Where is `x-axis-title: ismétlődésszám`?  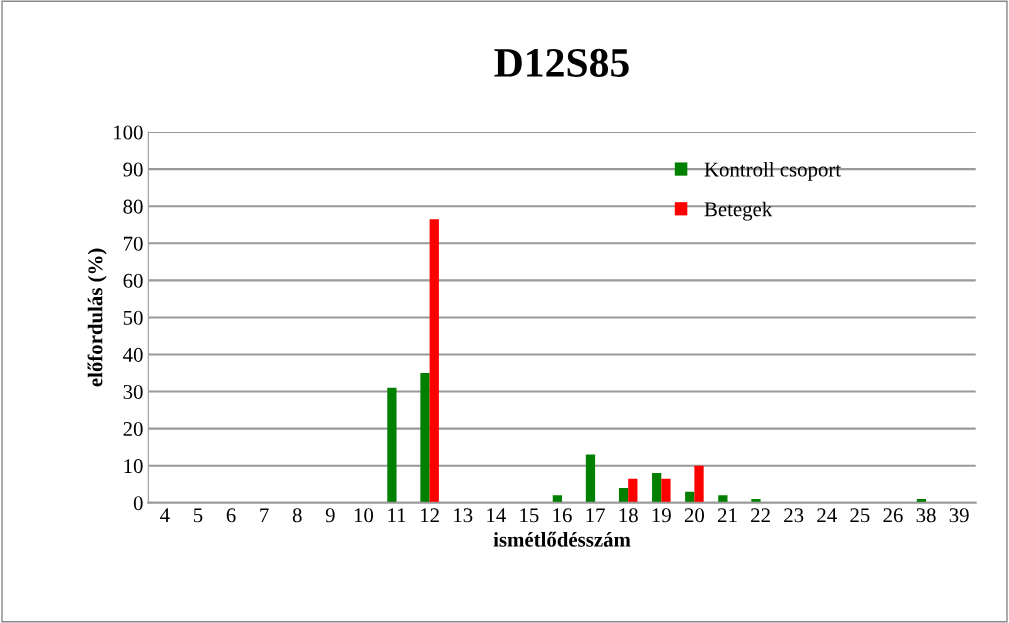
x-axis-title: ismétlődésszám is located at coordinates (562, 539).